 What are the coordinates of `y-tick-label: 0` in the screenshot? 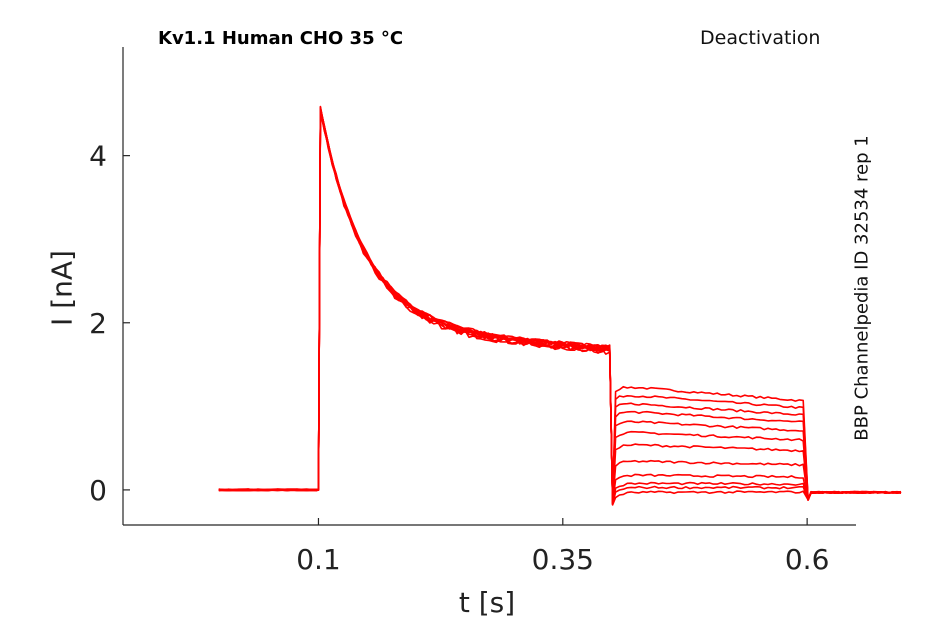 It's located at (98, 490).